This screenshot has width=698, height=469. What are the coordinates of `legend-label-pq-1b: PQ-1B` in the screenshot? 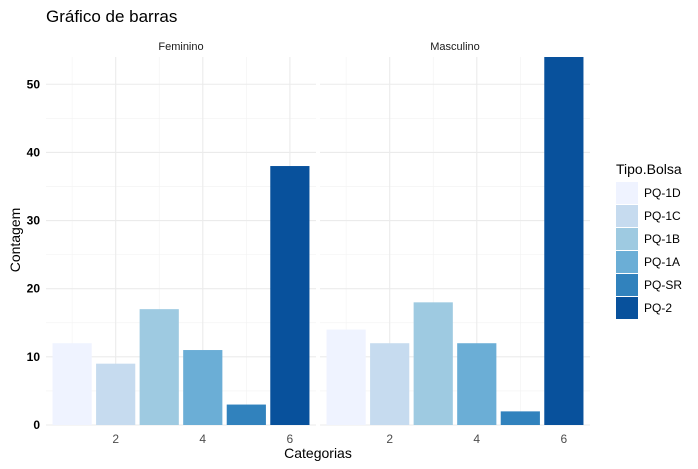 It's located at (662, 239).